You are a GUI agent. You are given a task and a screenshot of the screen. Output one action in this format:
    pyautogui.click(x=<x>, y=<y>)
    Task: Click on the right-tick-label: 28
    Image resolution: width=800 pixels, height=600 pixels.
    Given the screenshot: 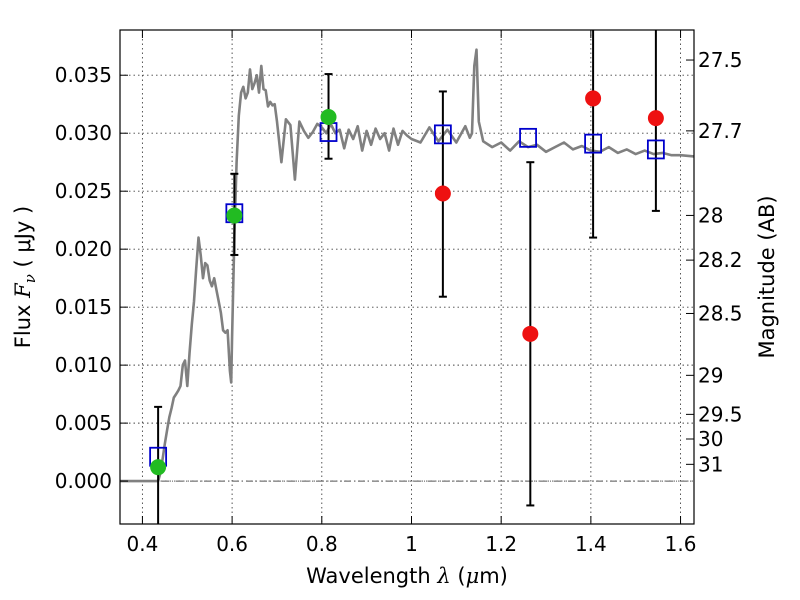 What is the action you would take?
    pyautogui.click(x=710, y=215)
    